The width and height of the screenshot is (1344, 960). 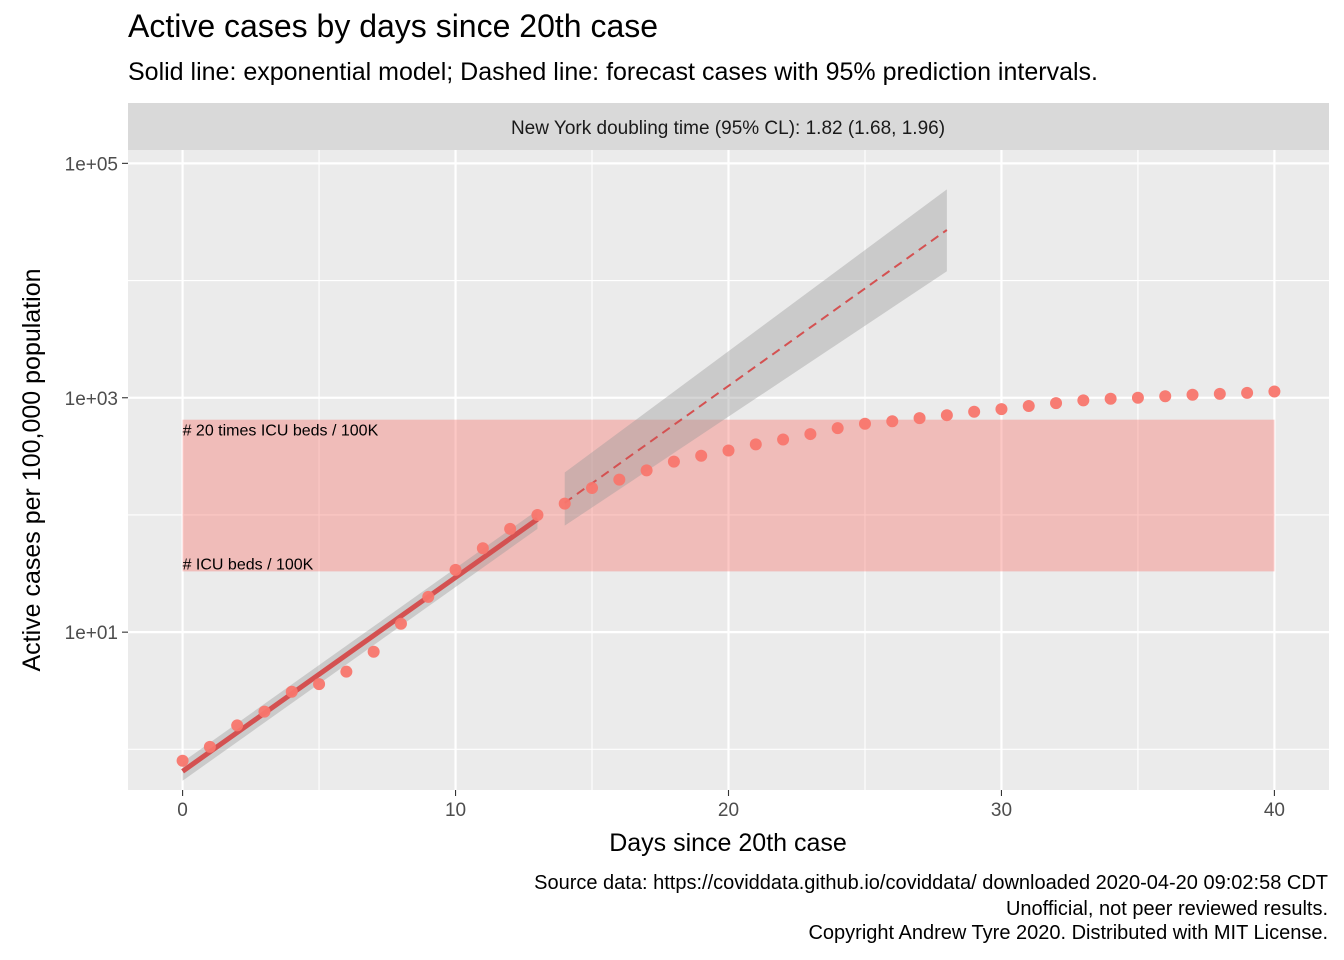 I want to click on caption-disclaimer: Unofficial, not peer reviewed results., so click(x=1166, y=909).